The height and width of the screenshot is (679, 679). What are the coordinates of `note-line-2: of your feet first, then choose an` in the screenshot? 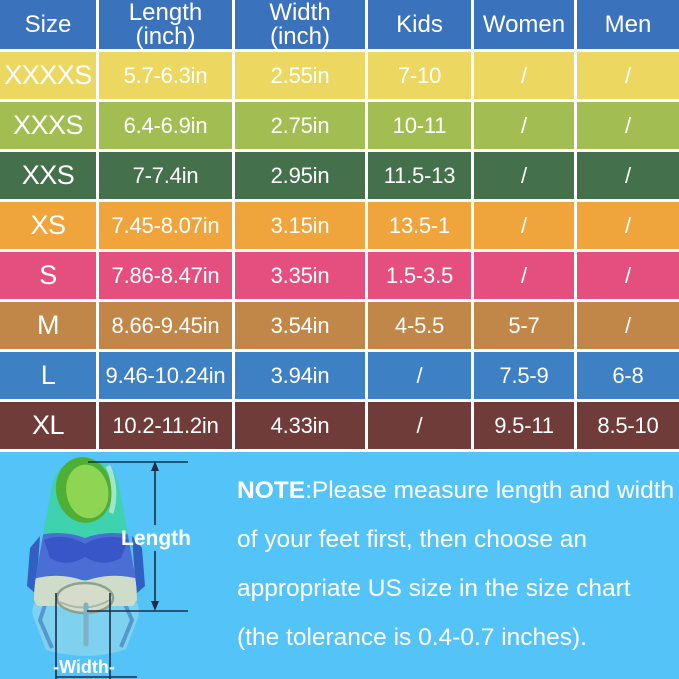 It's located at (412, 539).